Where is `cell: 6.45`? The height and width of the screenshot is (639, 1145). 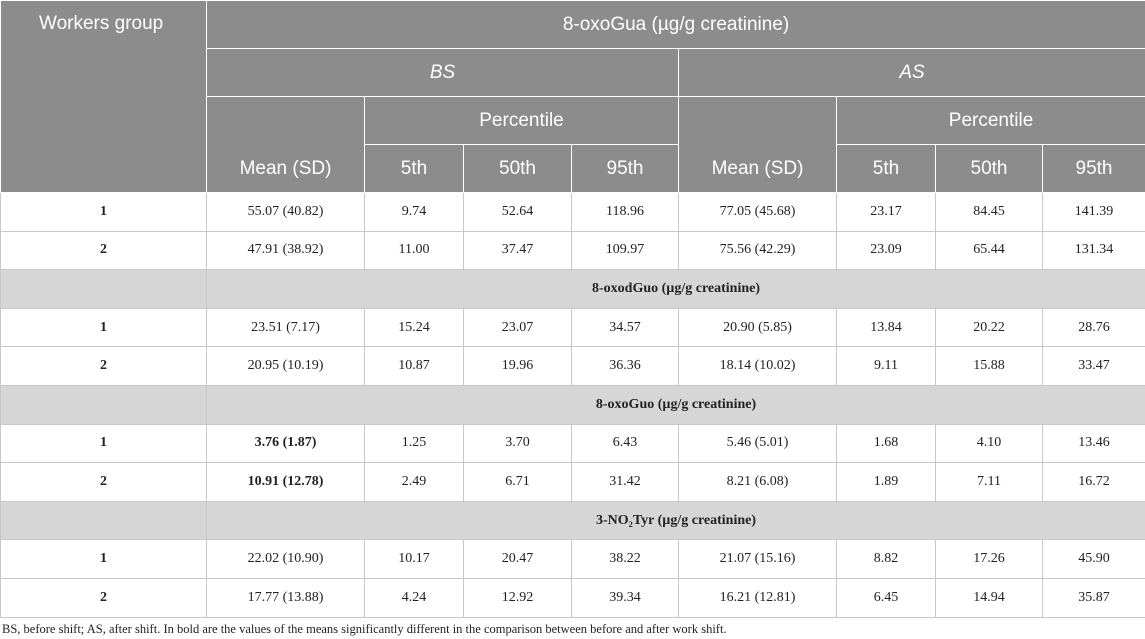 cell: 6.45 is located at coordinates (886, 597).